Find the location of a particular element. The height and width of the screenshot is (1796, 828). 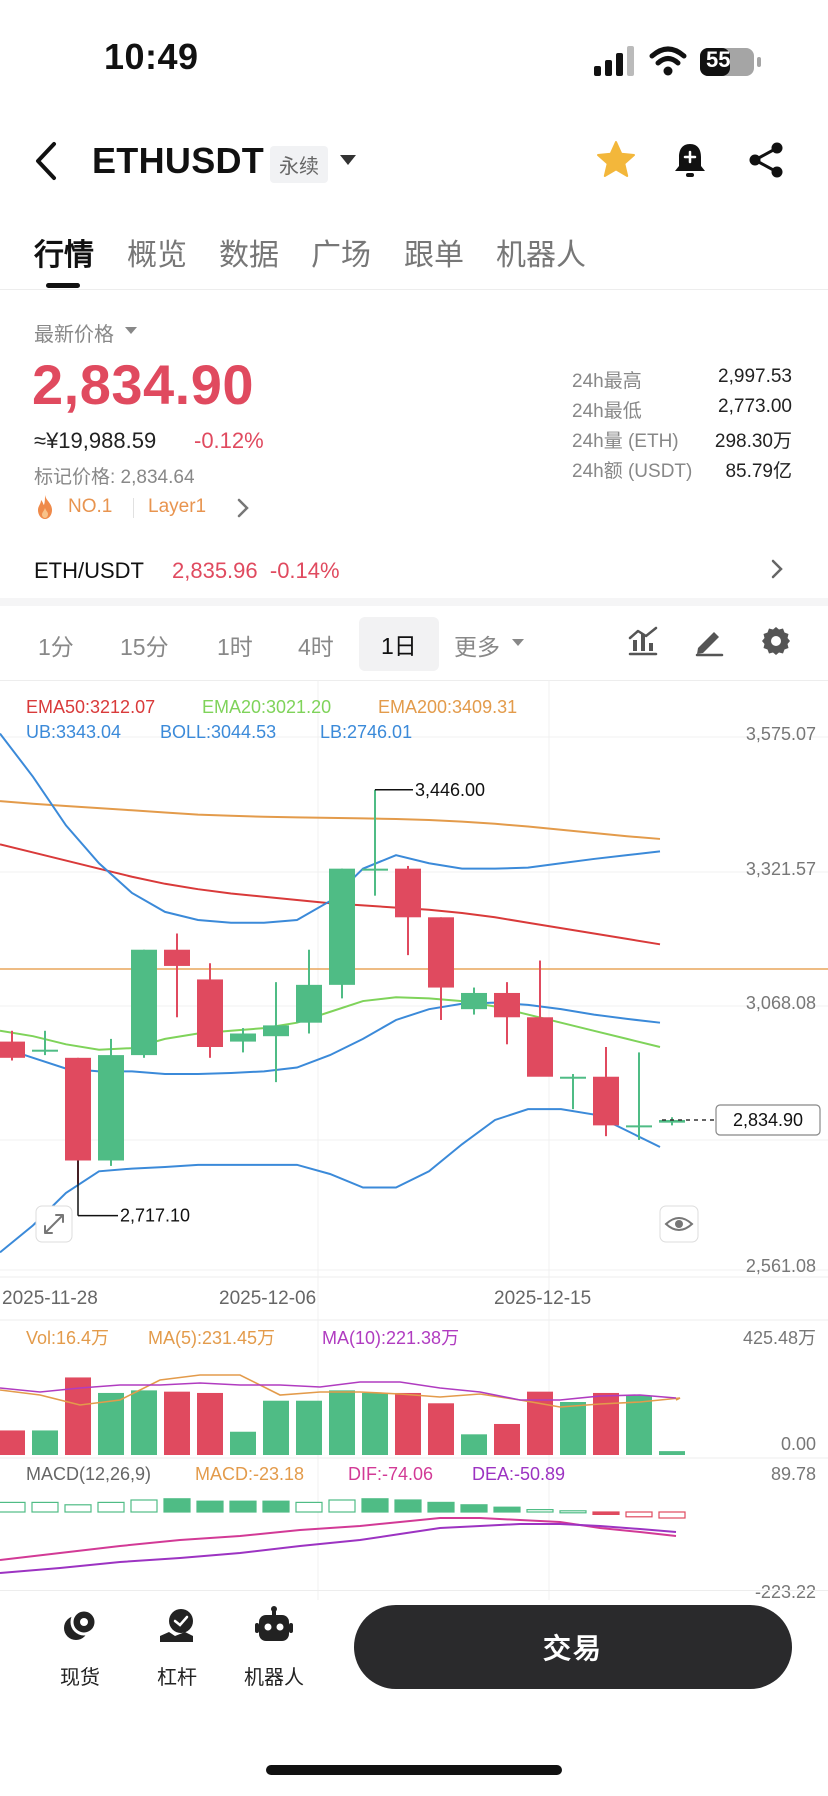

stat-value-turnover: 85.79亿 is located at coordinates (758, 471).